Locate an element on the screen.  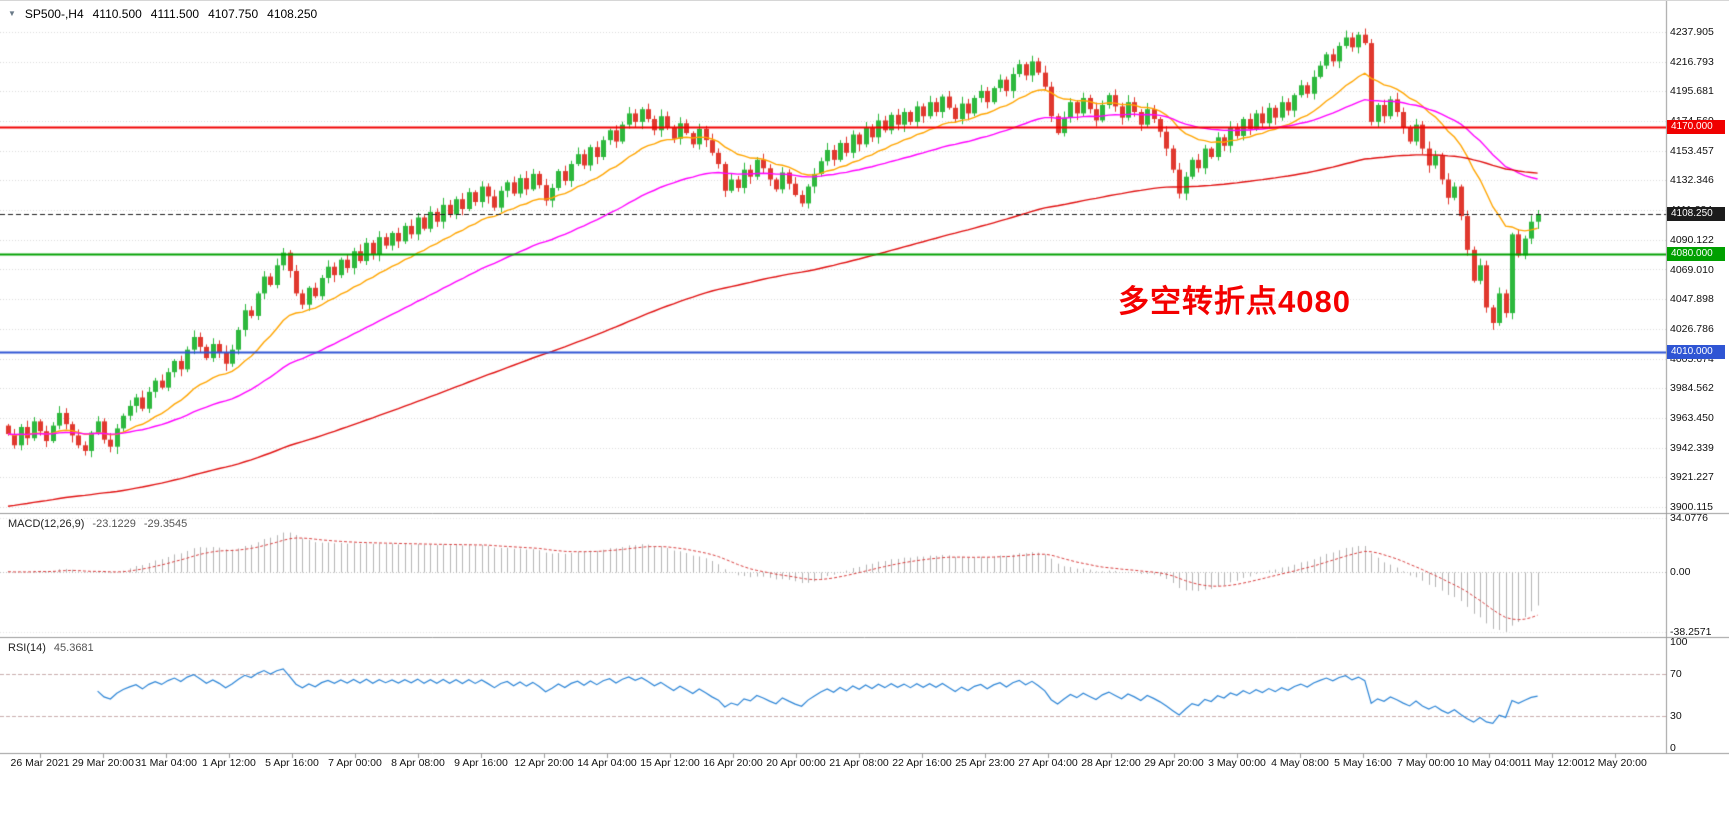
time-axis-label: 14 Apr 04:00 is located at coordinates (607, 763).